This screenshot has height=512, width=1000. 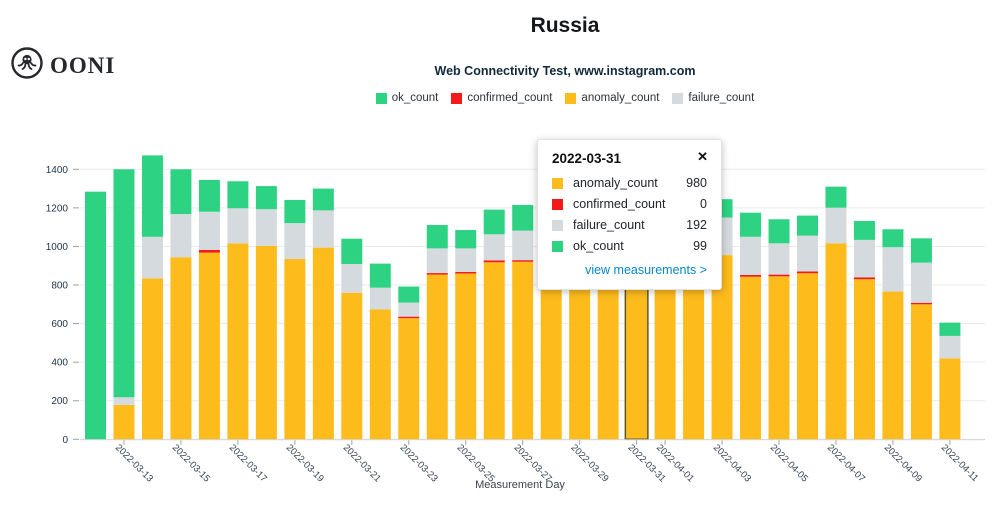 I want to click on ok-count-swatch-icon, so click(x=557, y=246).